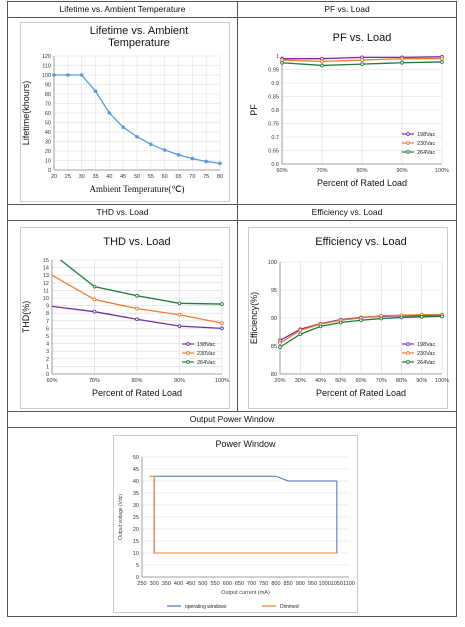  Describe the element at coordinates (206, 363) in the screenshot. I see `thd-legend-label: 264Vac` at that location.